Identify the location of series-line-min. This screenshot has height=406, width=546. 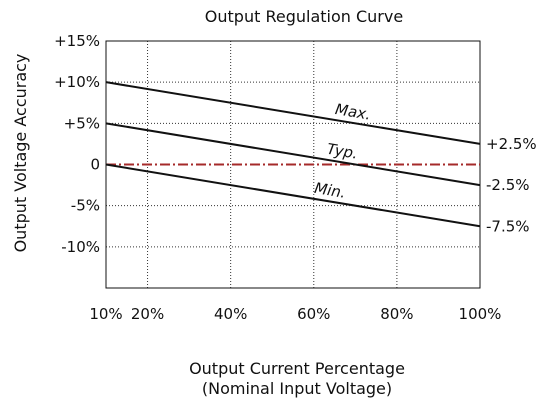
(293, 195).